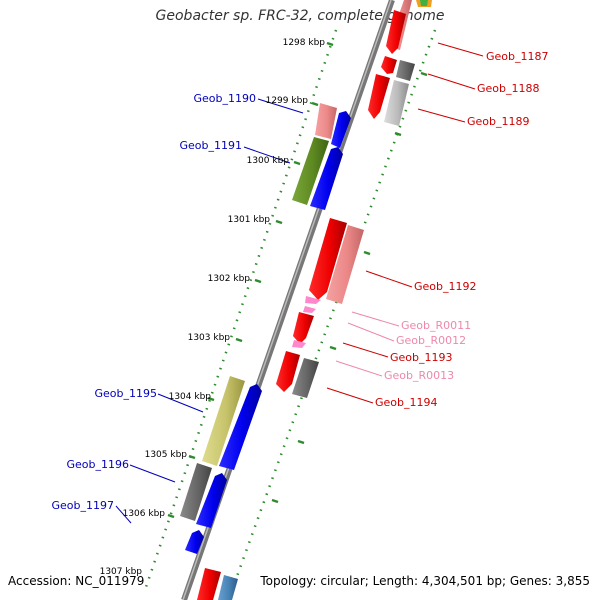 The height and width of the screenshot is (600, 600). Describe the element at coordinates (341, 129) in the screenshot. I see `gene-1190-arrow` at that location.